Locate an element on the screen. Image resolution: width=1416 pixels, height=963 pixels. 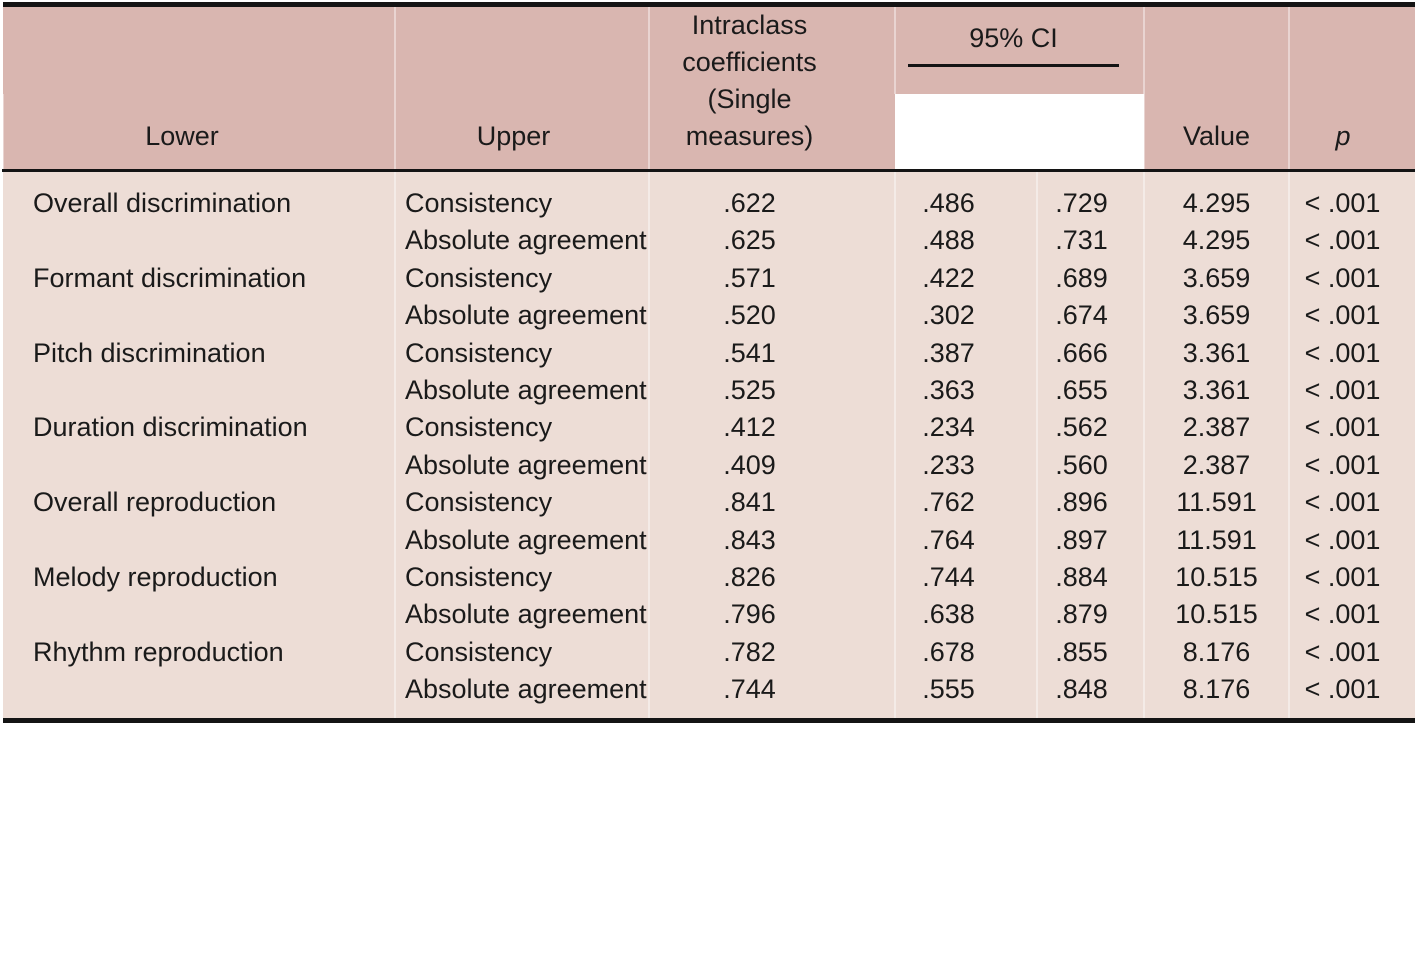
ci-lower-value: .744 is located at coordinates (965, 578).